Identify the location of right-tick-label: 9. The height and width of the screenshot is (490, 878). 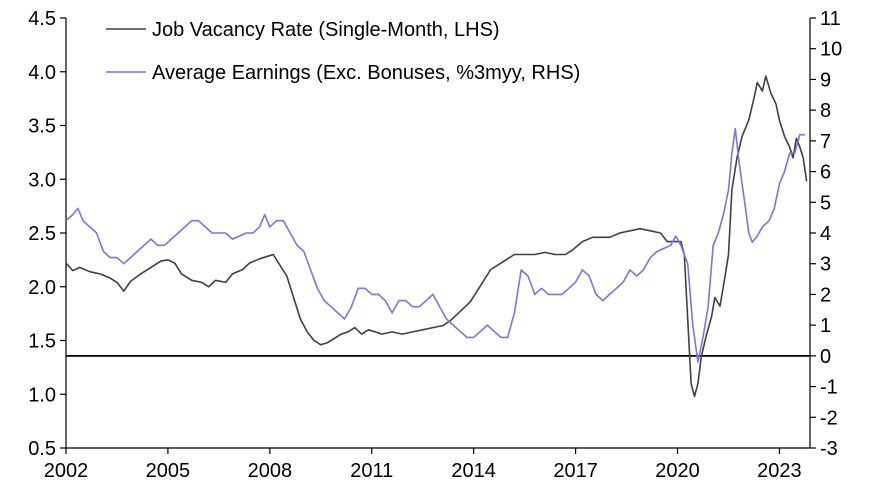
(825, 80).